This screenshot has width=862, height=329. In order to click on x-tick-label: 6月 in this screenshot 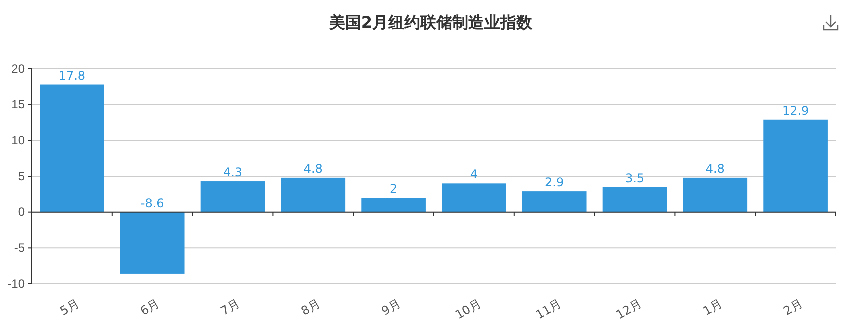, I will do `click(150, 307)`.